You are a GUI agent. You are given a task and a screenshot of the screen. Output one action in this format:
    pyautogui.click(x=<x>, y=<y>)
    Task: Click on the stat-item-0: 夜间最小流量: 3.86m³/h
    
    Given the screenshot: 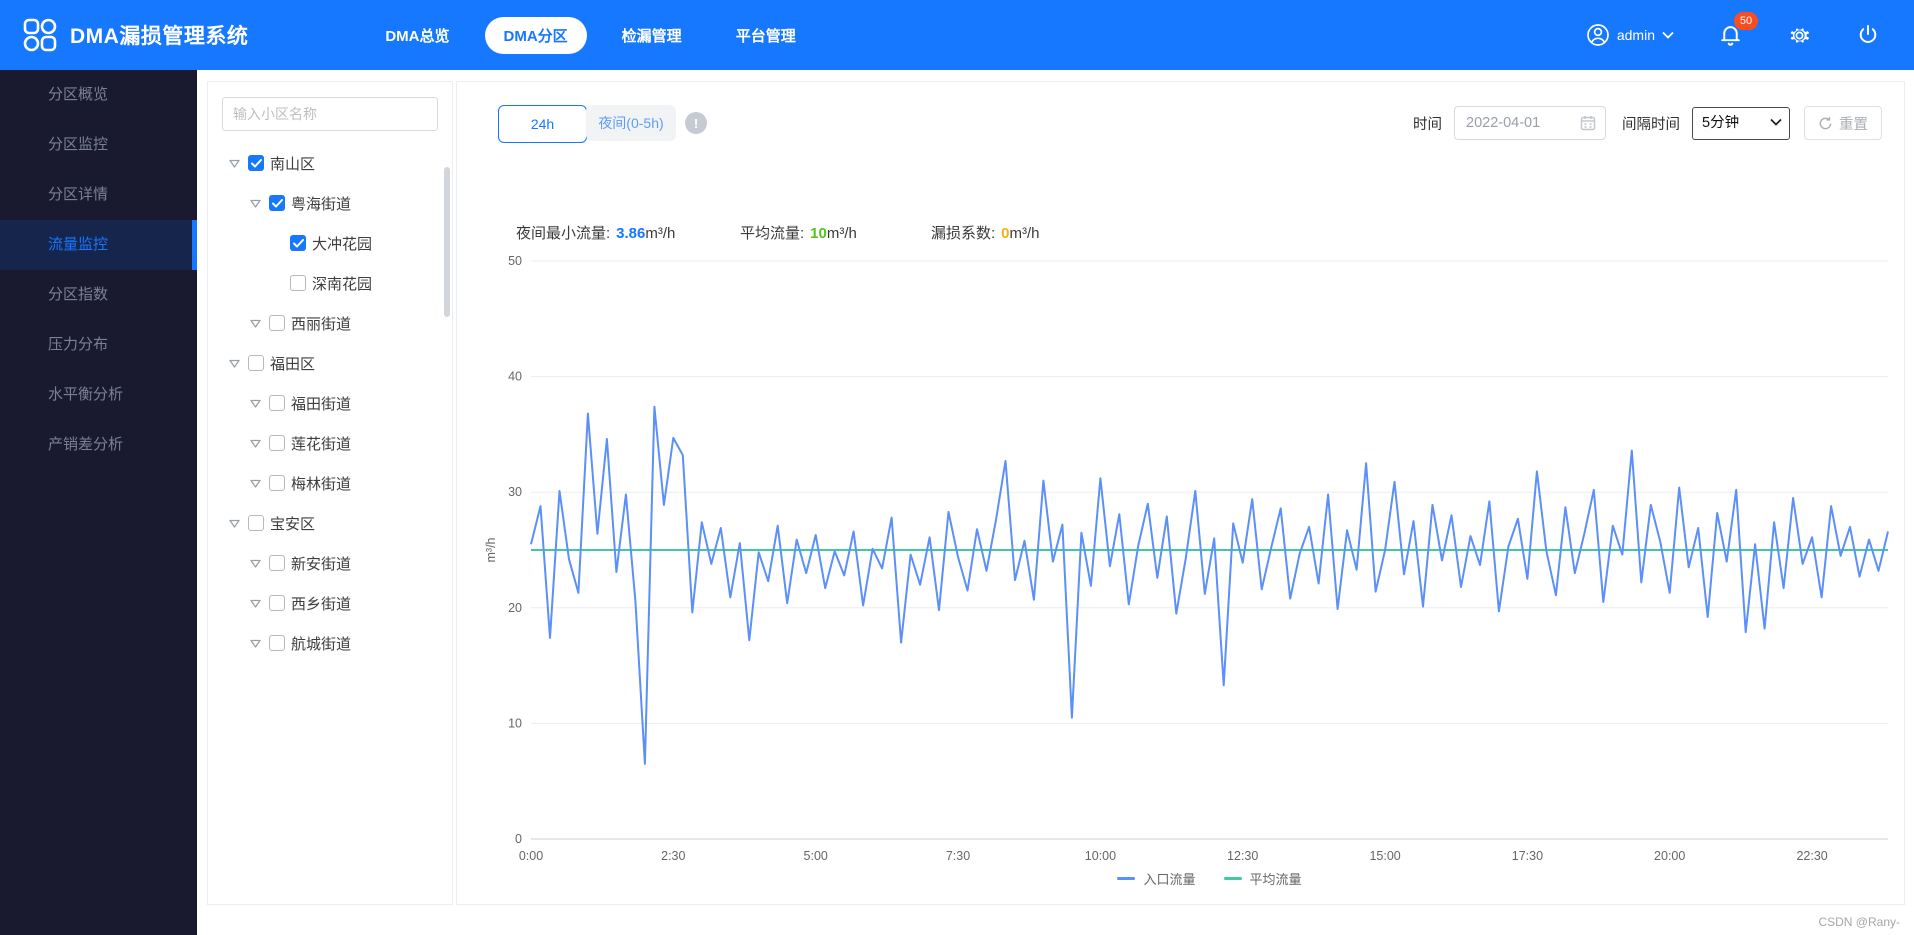 What is the action you would take?
    pyautogui.click(x=595, y=232)
    